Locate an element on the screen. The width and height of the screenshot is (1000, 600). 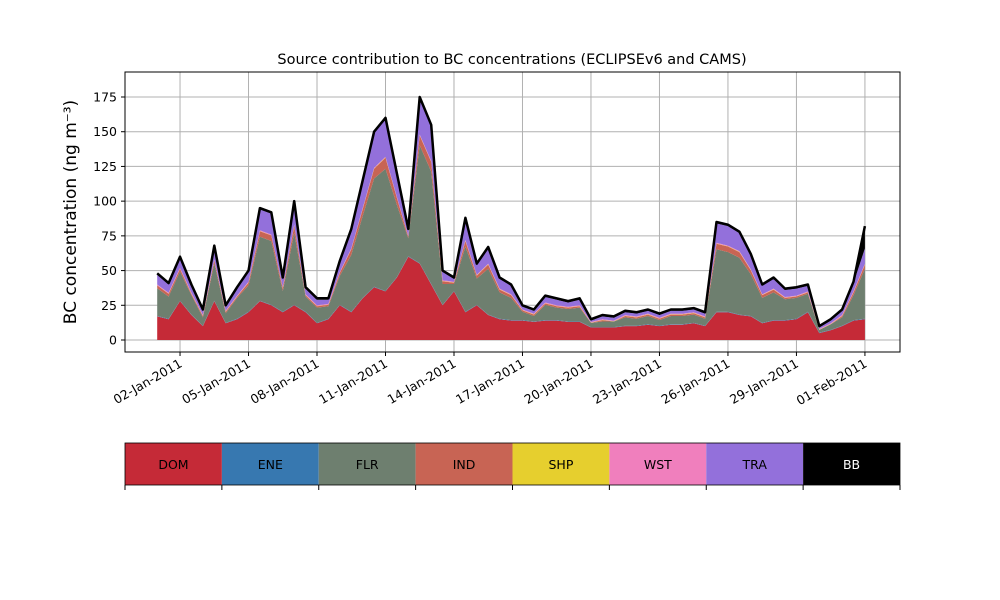
legend-label-ind: IND is located at coordinates (464, 464).